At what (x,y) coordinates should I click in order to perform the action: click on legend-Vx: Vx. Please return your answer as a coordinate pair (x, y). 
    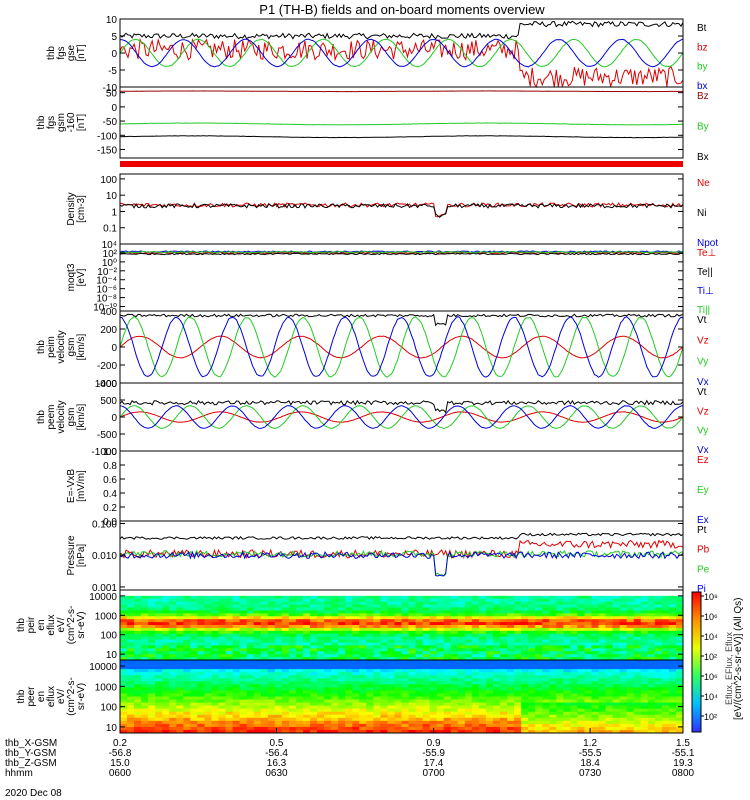
    Looking at the image, I should click on (703, 382).